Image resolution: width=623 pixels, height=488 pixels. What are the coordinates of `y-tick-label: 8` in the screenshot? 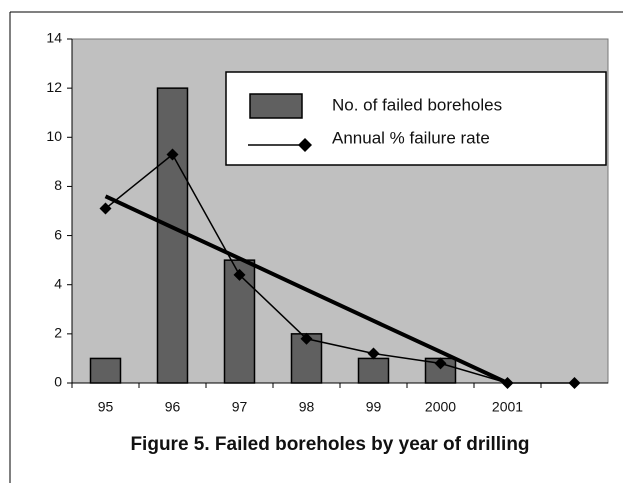 It's located at (58, 185).